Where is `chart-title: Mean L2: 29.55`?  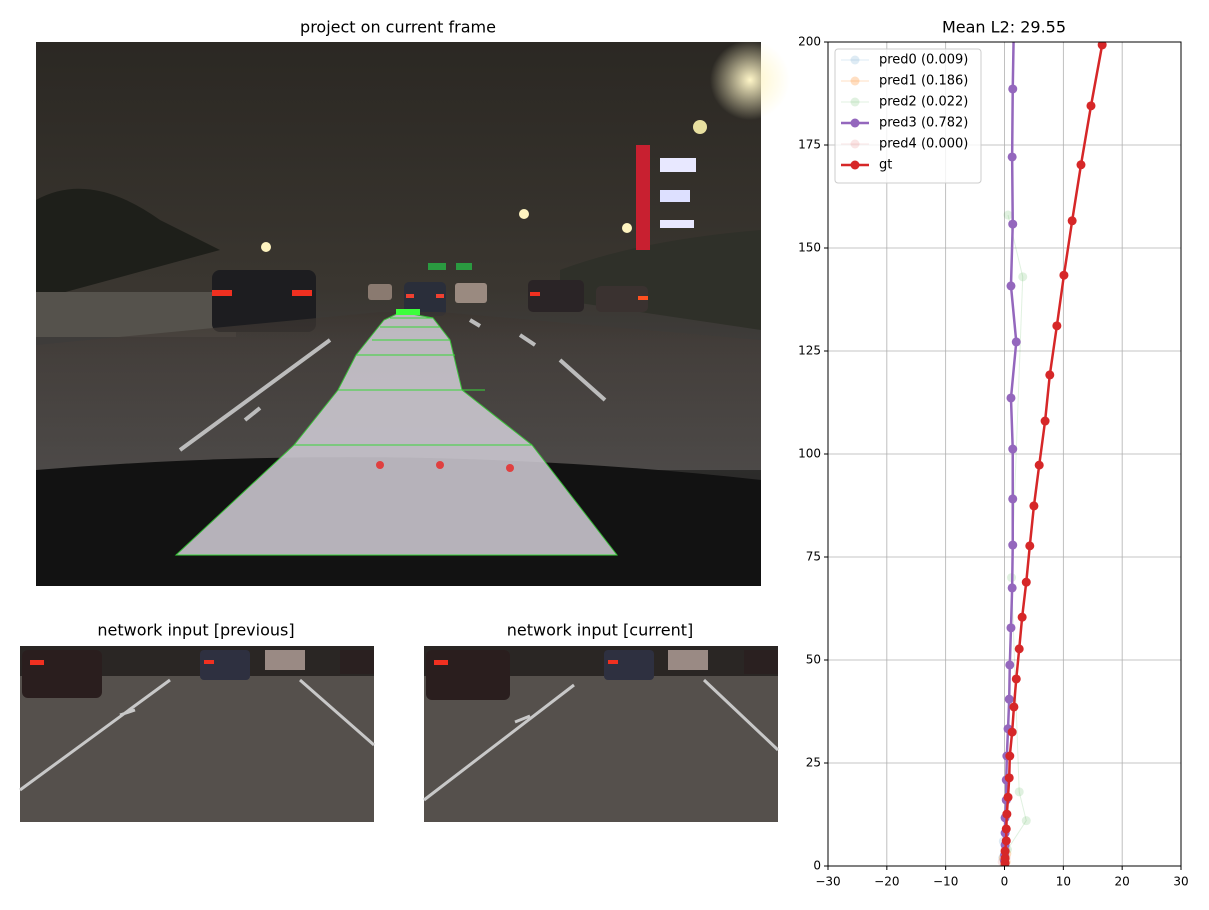
chart-title: Mean L2: 29.55 is located at coordinates (1004, 27).